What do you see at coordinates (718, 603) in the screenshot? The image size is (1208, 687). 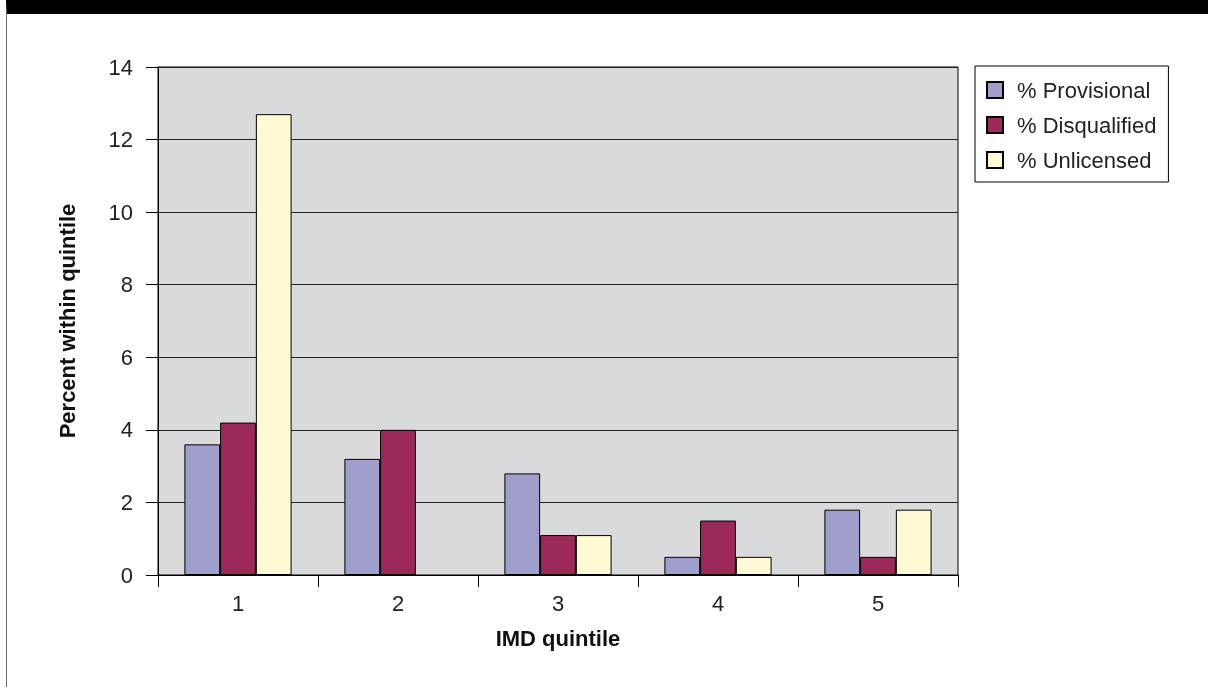 I see `x-tick-label: 4` at bounding box center [718, 603].